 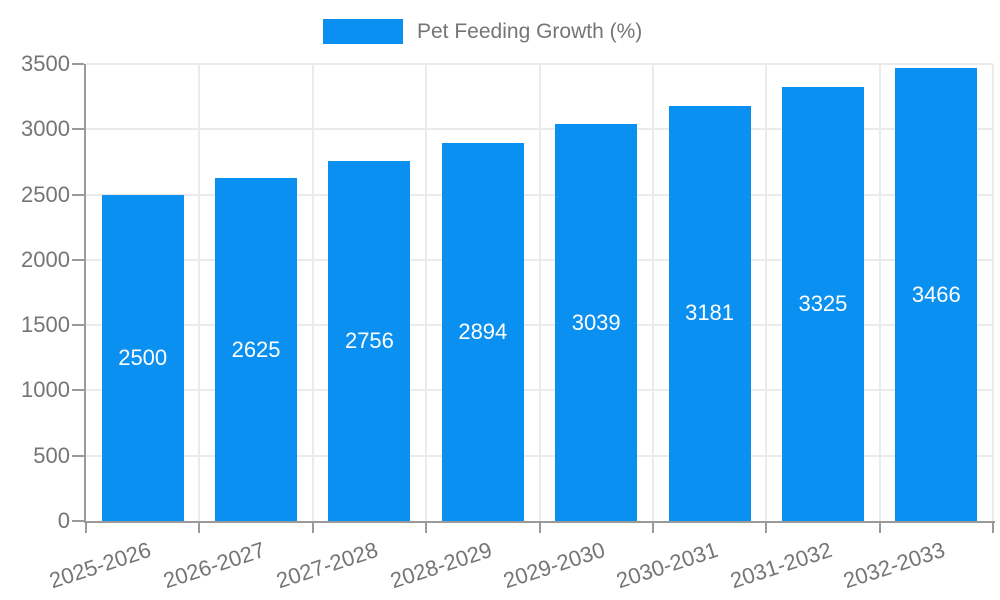 What do you see at coordinates (440, 565) in the screenshot?
I see `x-category-label: 2028-2029` at bounding box center [440, 565].